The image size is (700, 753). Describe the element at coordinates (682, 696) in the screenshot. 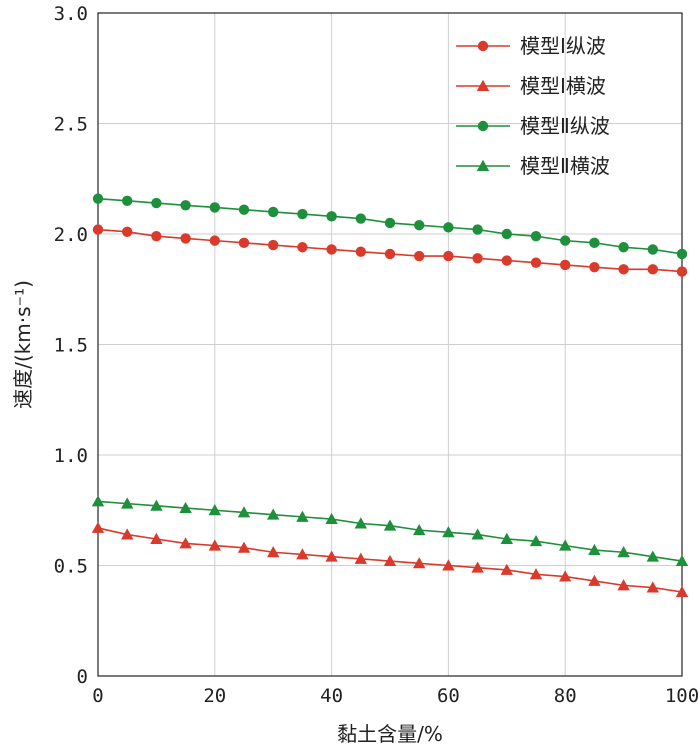

I see `x-tick-label: 100` at that location.